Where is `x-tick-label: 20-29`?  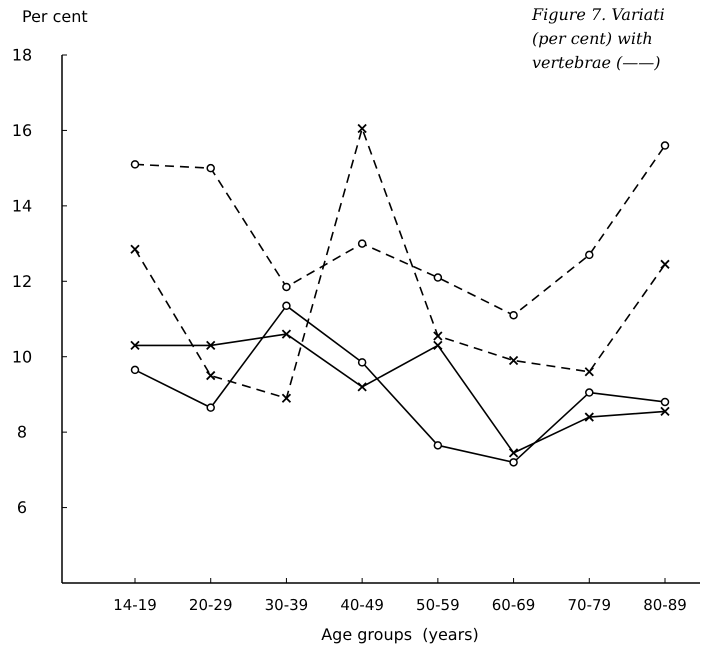
x-tick-label: 20-29 is located at coordinates (210, 605).